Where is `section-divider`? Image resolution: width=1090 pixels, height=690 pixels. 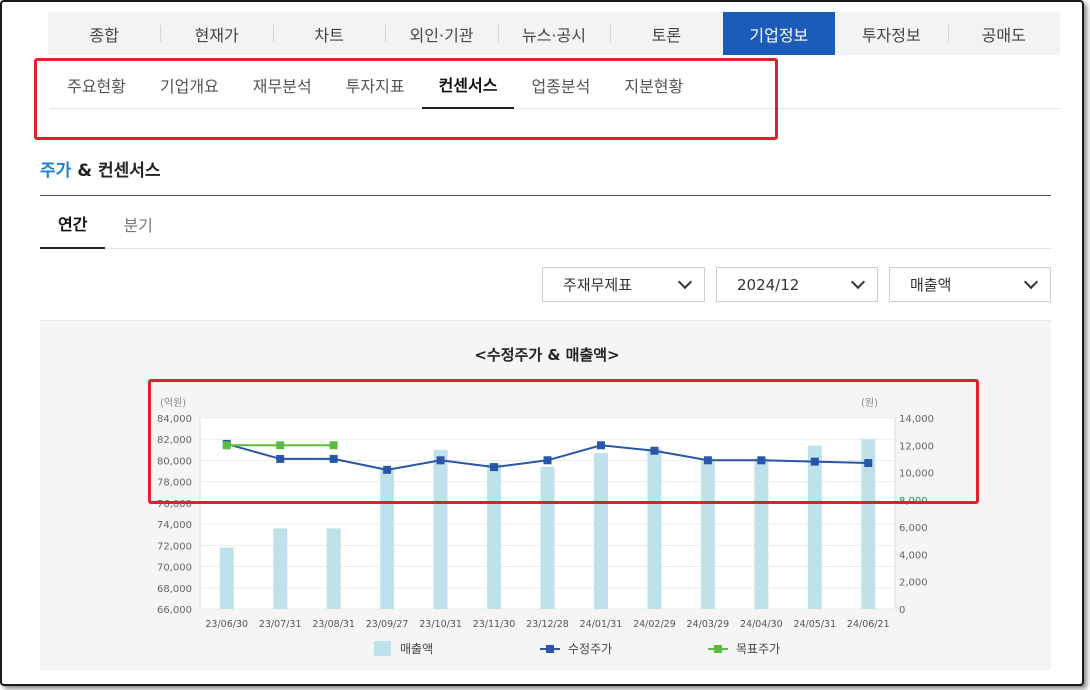
section-divider is located at coordinates (545, 195).